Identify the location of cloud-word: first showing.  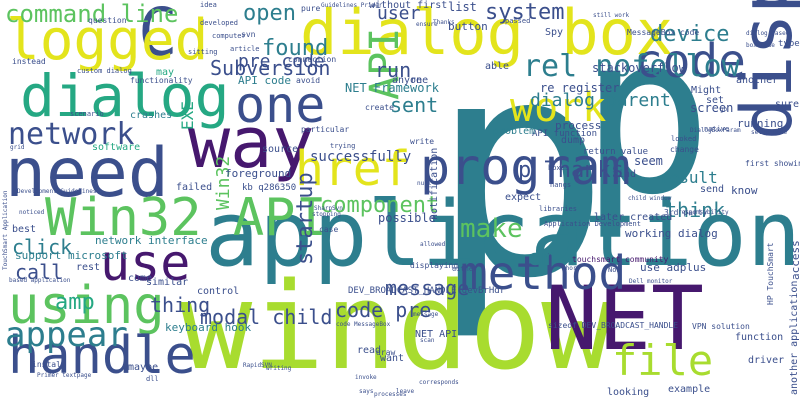
(772, 163).